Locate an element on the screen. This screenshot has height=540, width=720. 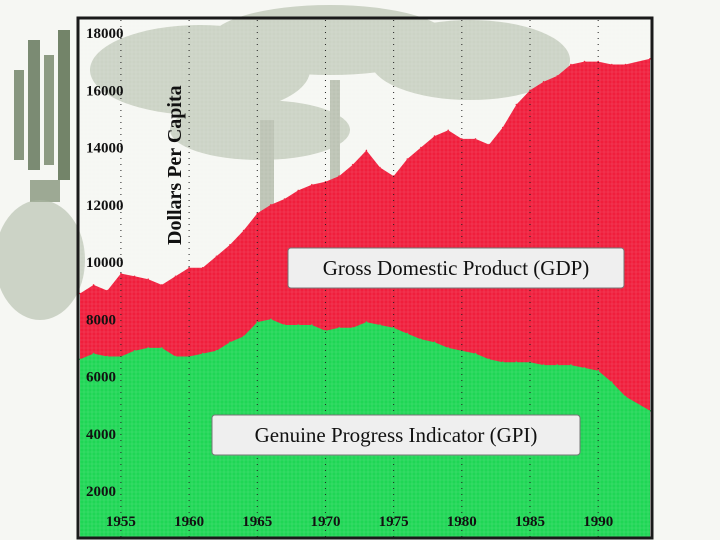
gpi-point-1970 is located at coordinates (325, 330).